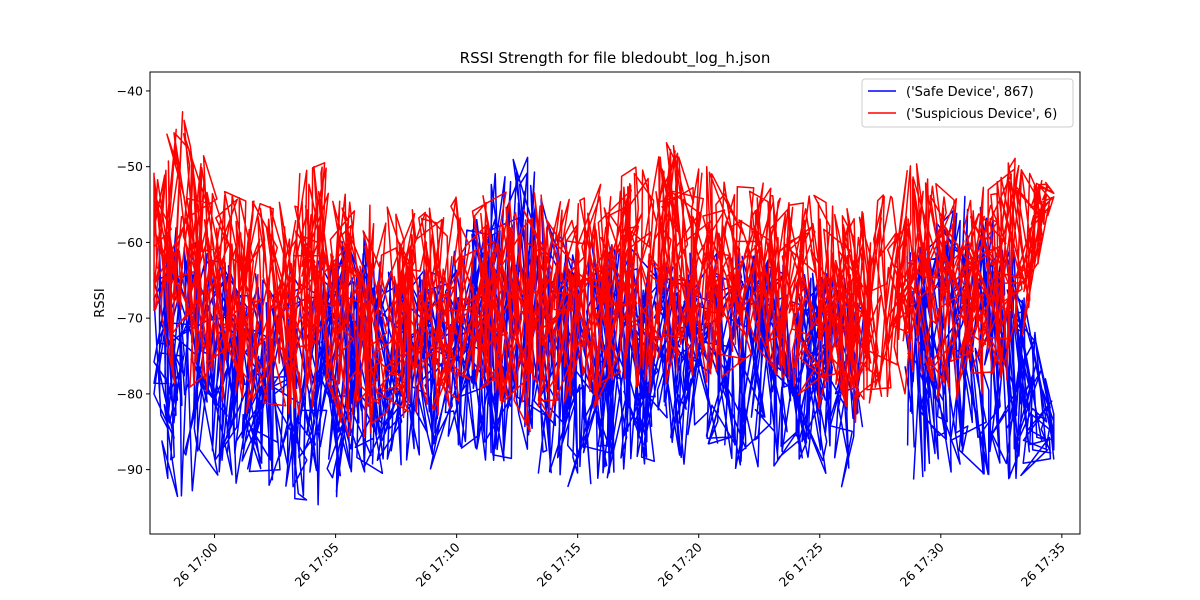 This screenshot has width=1200, height=600. Describe the element at coordinates (130, 90) in the screenshot. I see `y-tick-label: −40` at that location.